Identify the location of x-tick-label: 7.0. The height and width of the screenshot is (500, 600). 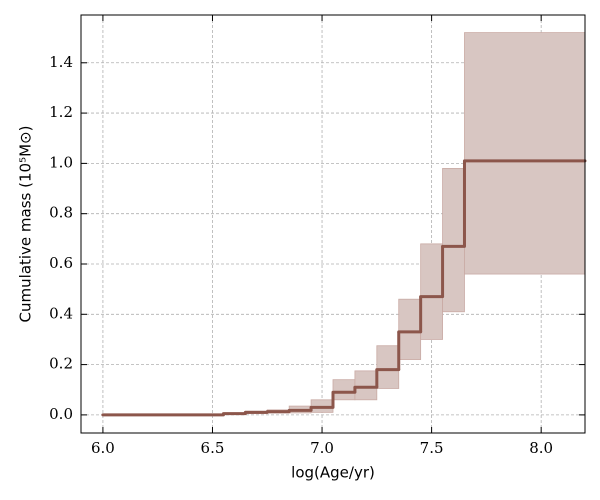
(322, 448).